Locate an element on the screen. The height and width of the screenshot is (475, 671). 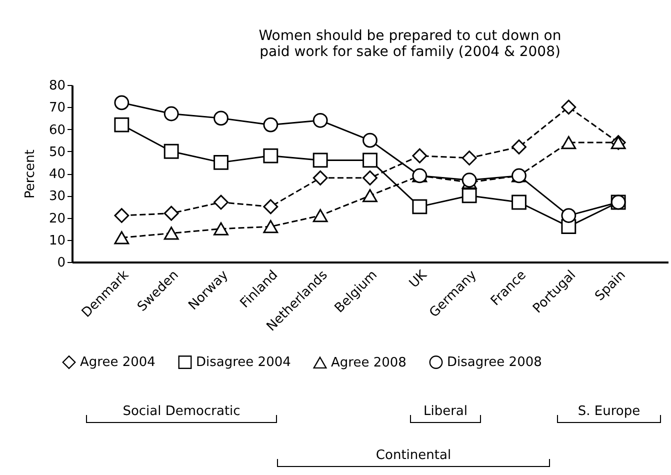
text: Continental is located at coordinates (413, 455).